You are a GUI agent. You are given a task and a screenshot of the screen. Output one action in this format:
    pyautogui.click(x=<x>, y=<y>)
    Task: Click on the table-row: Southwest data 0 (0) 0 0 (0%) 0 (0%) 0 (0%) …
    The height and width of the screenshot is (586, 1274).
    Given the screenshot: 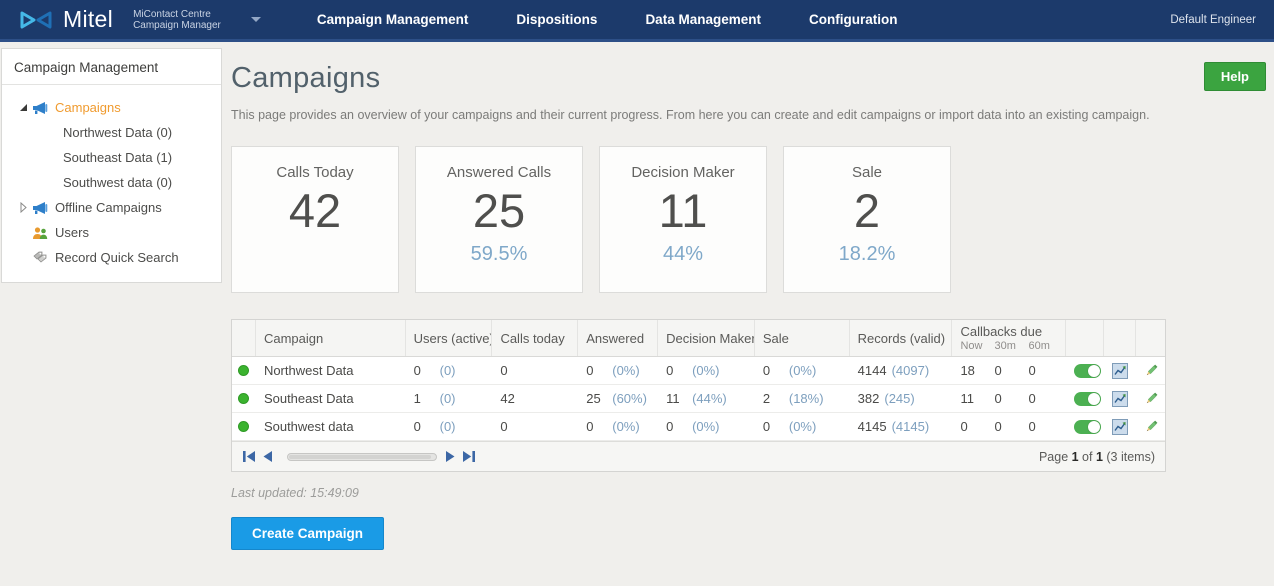 What is the action you would take?
    pyautogui.click(x=698, y=427)
    